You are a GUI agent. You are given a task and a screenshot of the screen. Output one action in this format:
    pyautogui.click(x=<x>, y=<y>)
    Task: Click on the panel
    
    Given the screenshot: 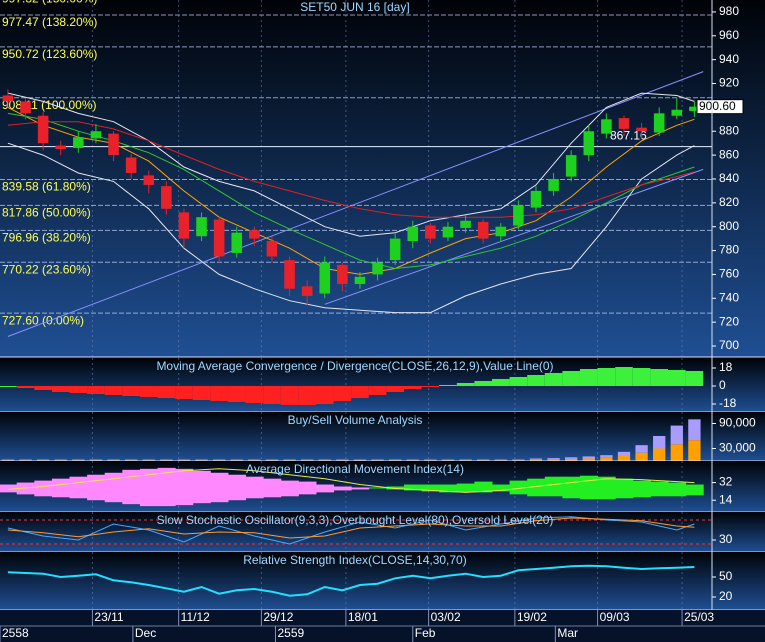 What is the action you would take?
    pyautogui.click(x=356, y=532)
    